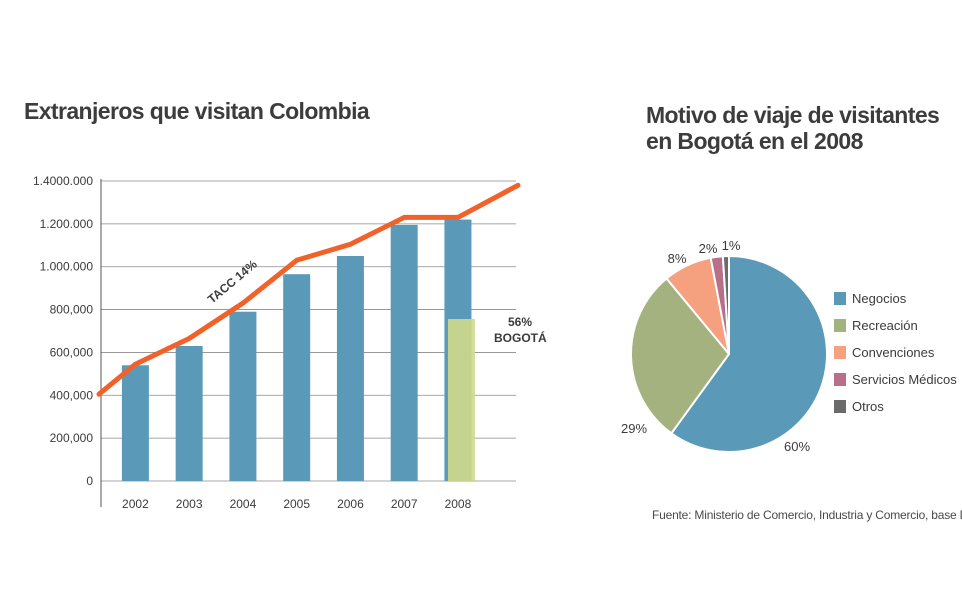 This screenshot has width=962, height=614. What do you see at coordinates (243, 504) in the screenshot?
I see `x-tick-label: 2004` at bounding box center [243, 504].